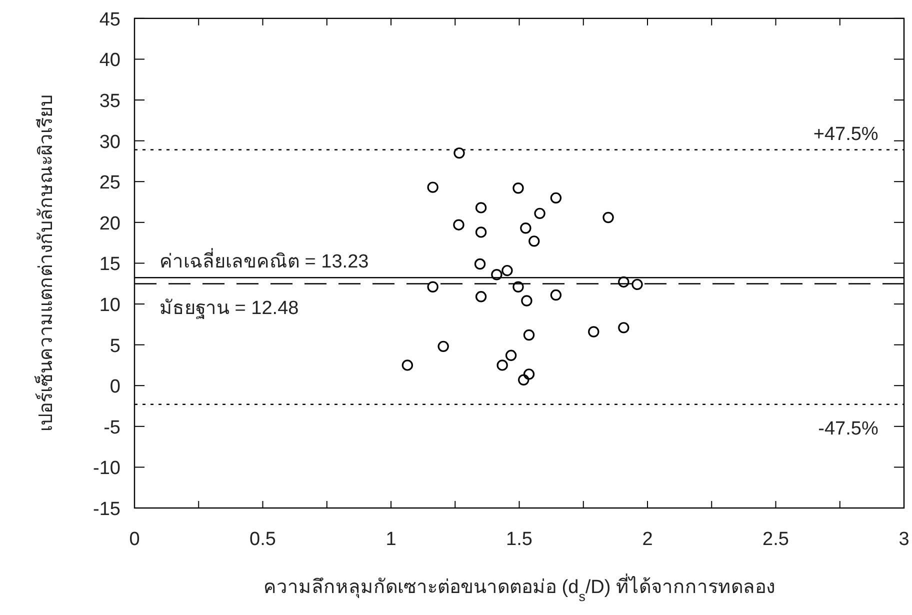  What do you see at coordinates (109, 101) in the screenshot?
I see `y-tick-label: 35` at bounding box center [109, 101].